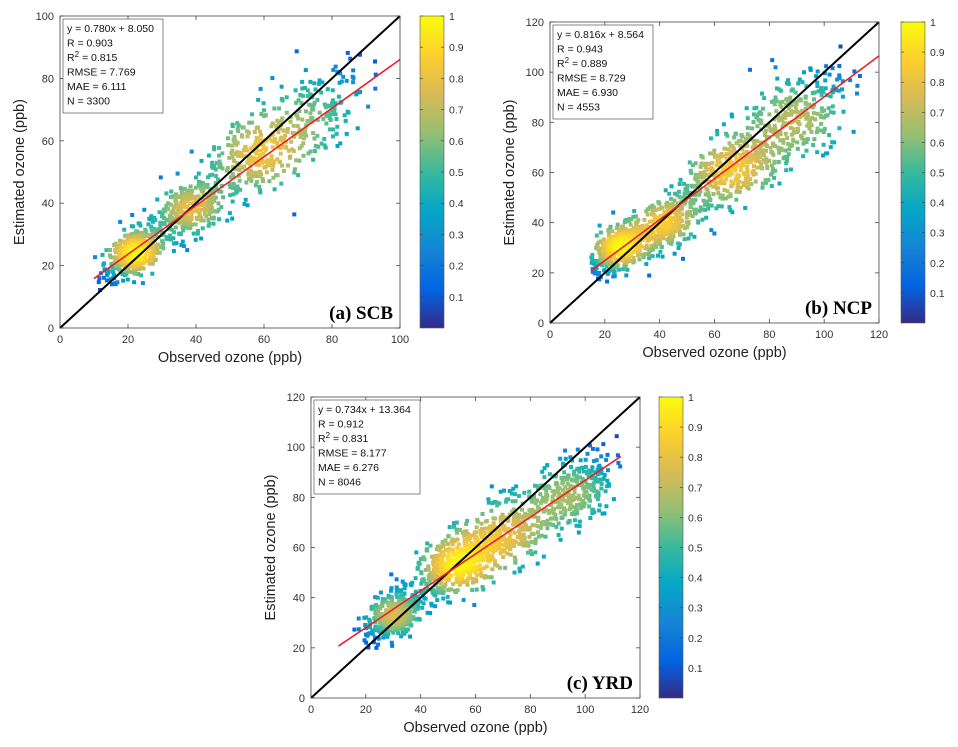  Describe the element at coordinates (695, 549) in the screenshot. I see `colorbar-tick-label: 0.5` at that location.